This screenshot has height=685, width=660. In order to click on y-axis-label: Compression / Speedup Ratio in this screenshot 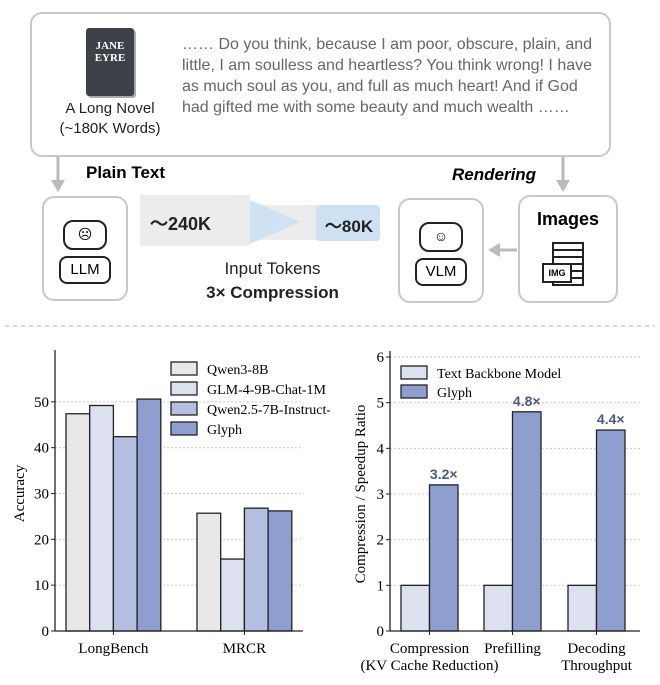, I will do `click(361, 494)`.